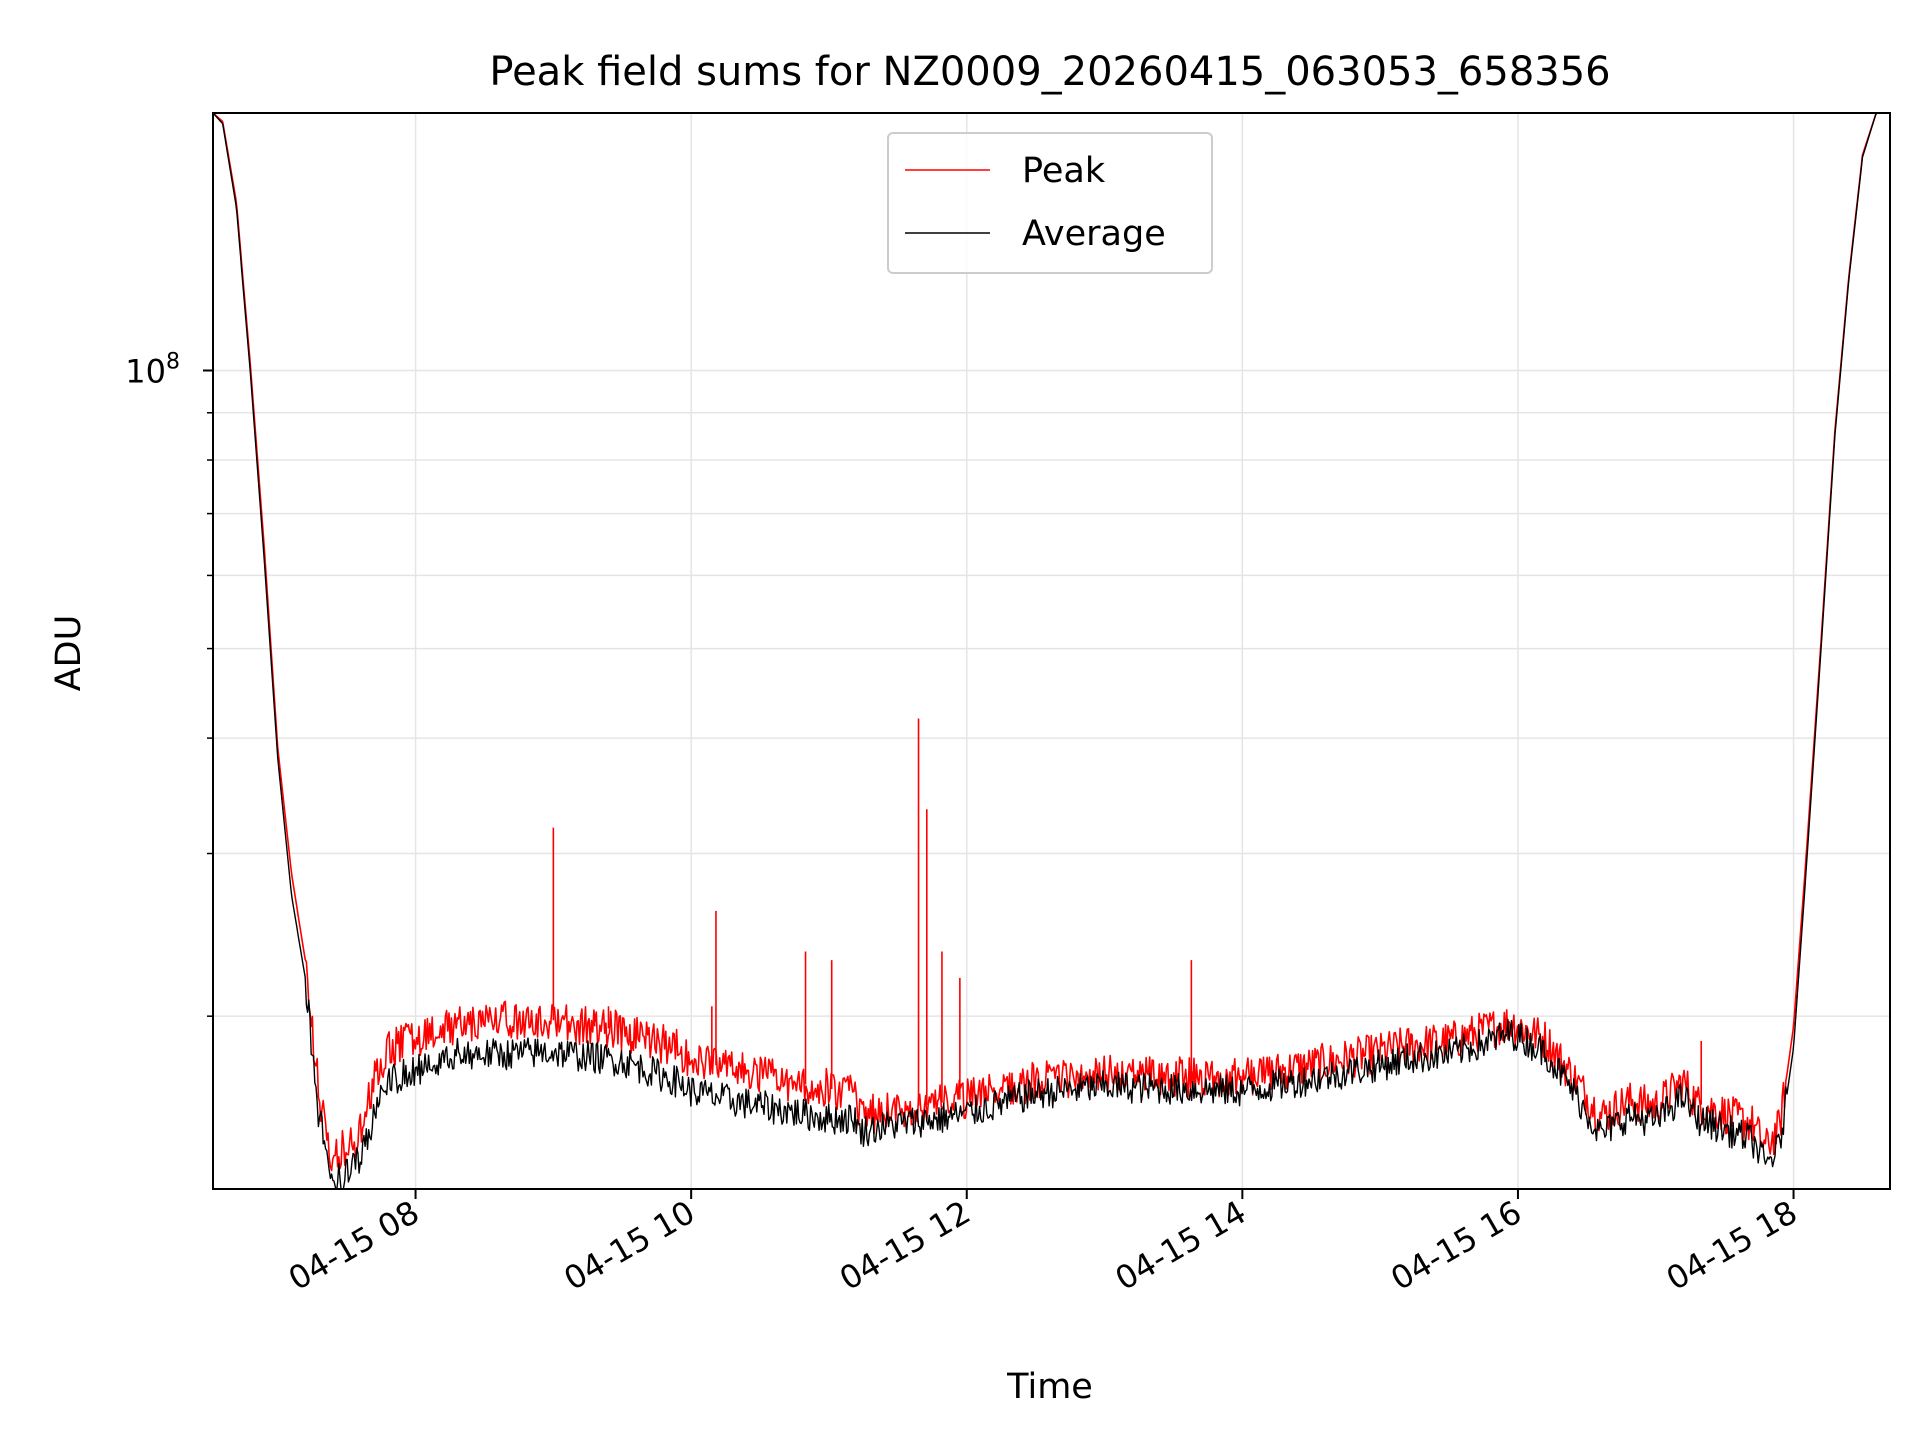 The height and width of the screenshot is (1440, 1920). What do you see at coordinates (173, 362) in the screenshot?
I see `y-tick-label-exponent: 8` at bounding box center [173, 362].